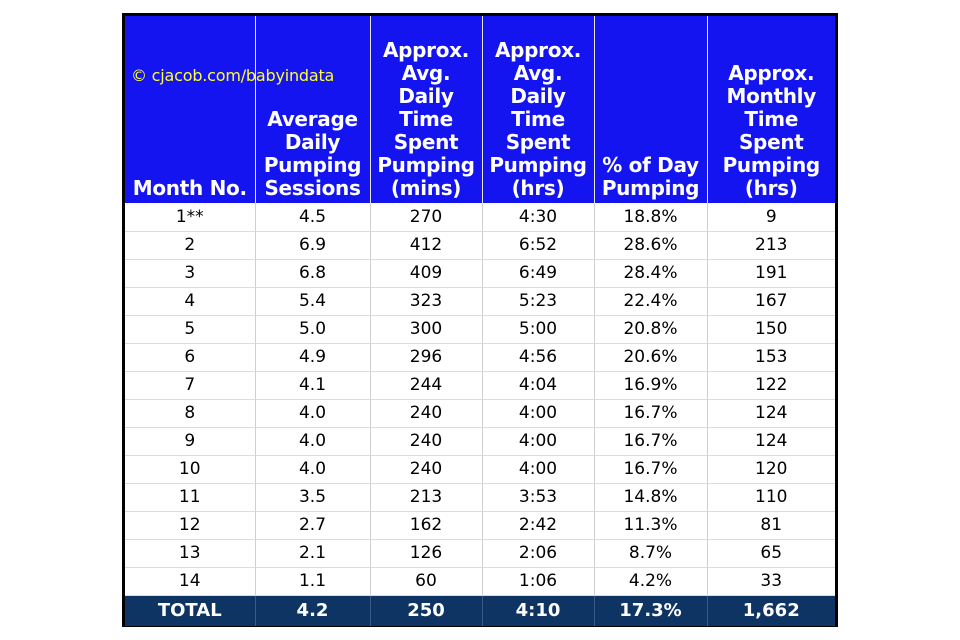 This screenshot has height=640, width=960. What do you see at coordinates (190, 553) in the screenshot?
I see `month-cell: 13` at bounding box center [190, 553].